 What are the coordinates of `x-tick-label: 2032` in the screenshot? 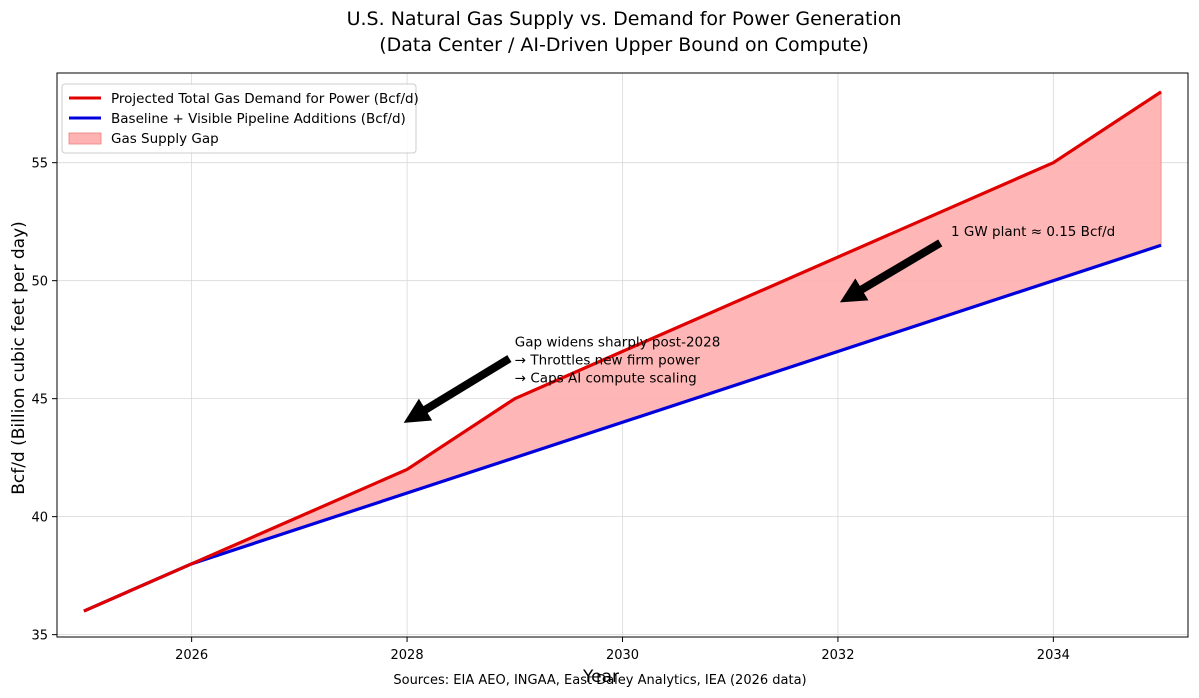 It's located at (837, 655).